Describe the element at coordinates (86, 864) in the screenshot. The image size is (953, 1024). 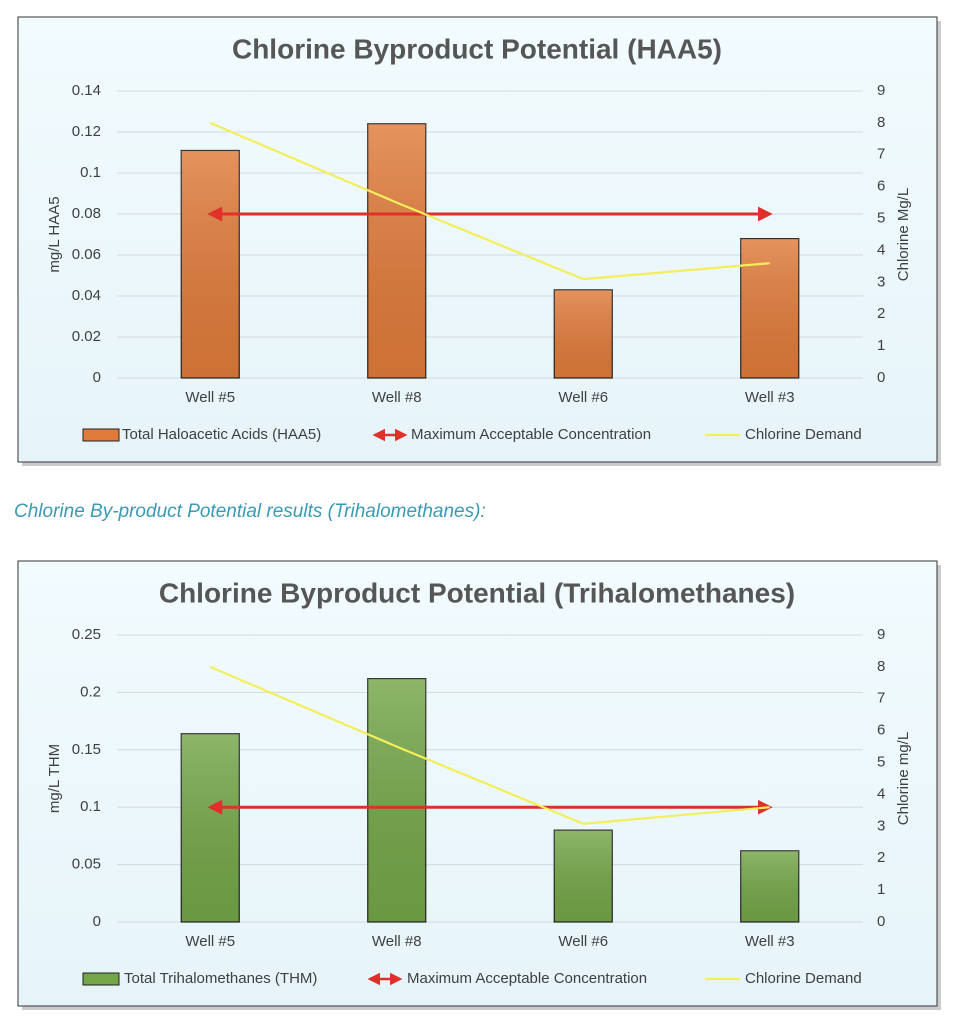
I see `y-tick-label: 0.05` at that location.